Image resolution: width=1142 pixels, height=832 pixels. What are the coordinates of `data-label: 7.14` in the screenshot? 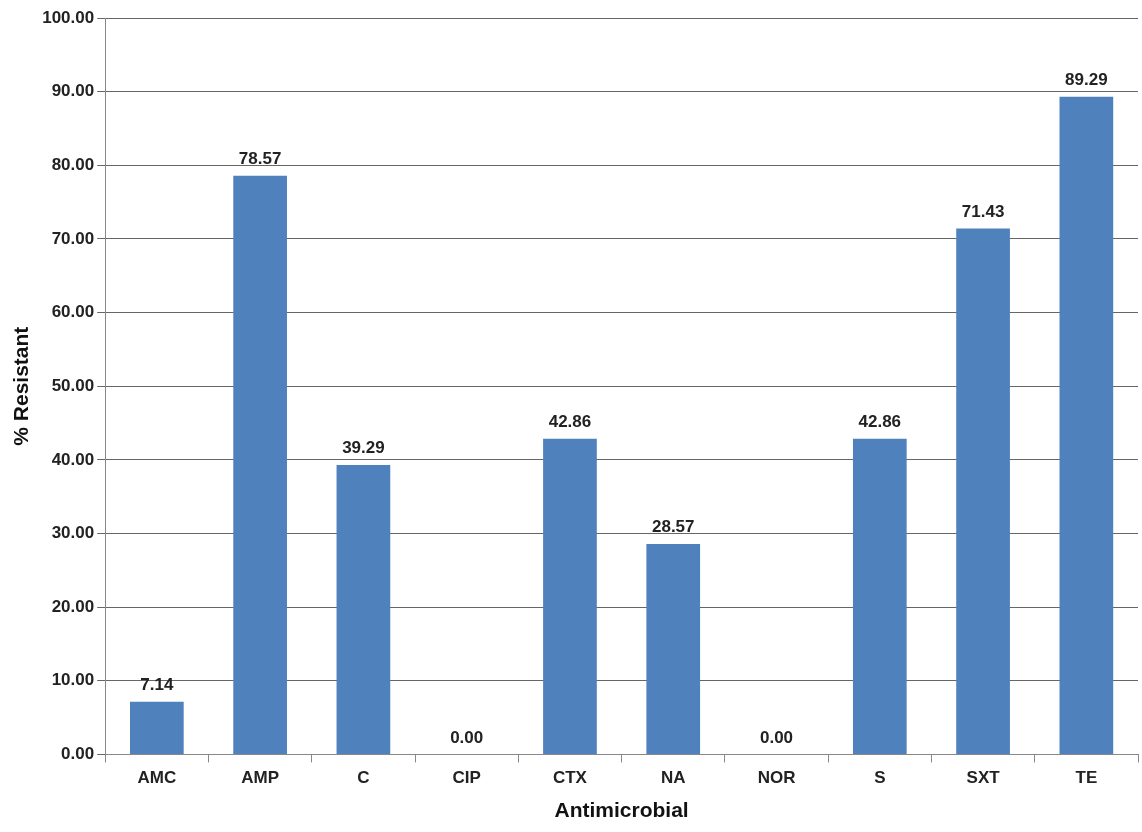 It's located at (157, 685).